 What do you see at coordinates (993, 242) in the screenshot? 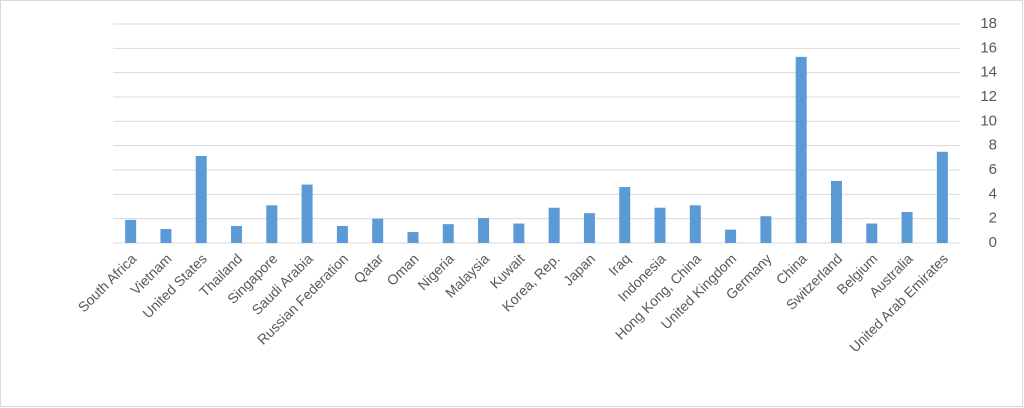
I see `y-tick-label: 0` at bounding box center [993, 242].